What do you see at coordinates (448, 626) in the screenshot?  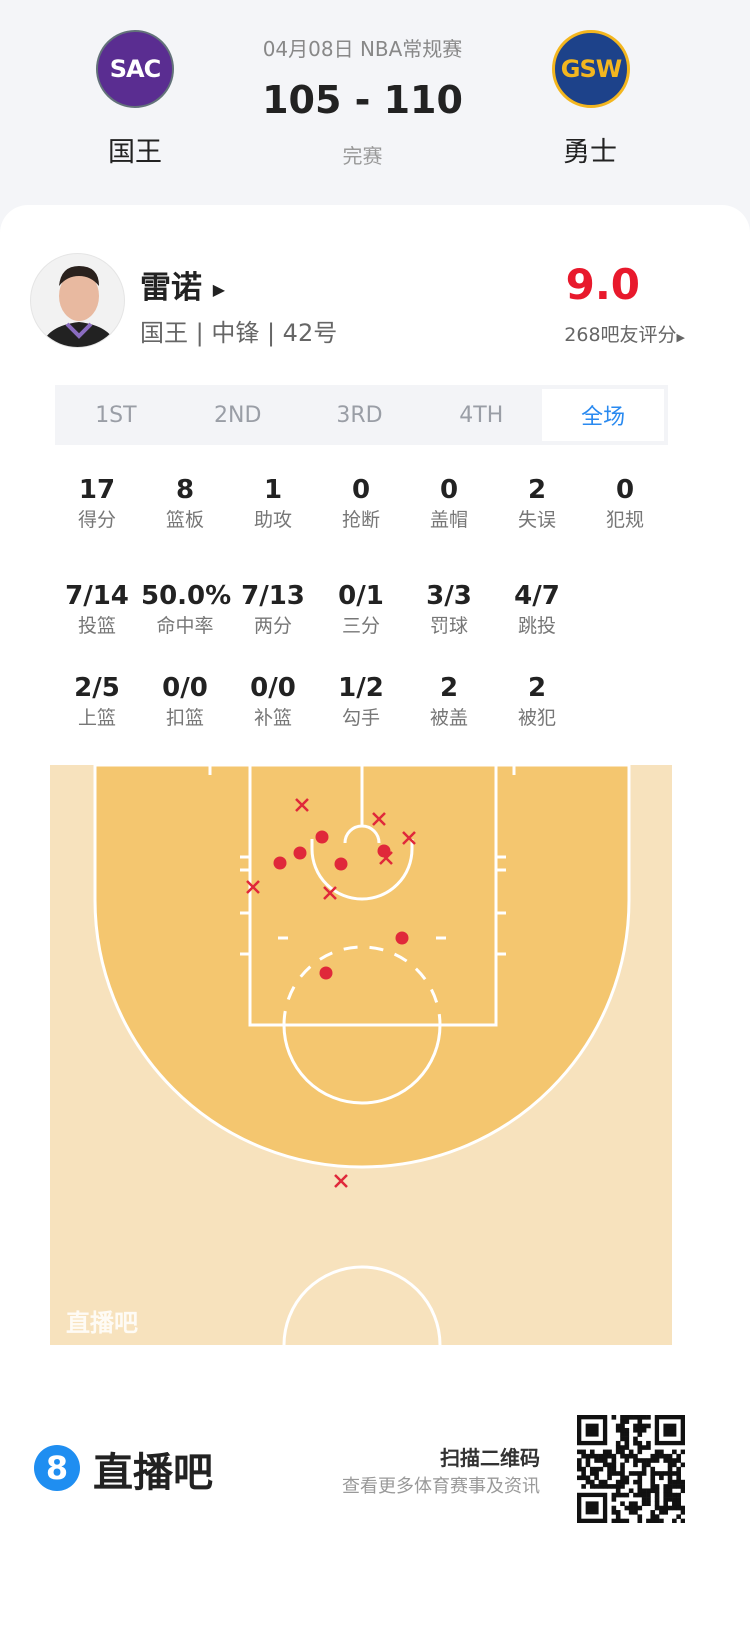 I see `stat-label: 罚球` at bounding box center [448, 626].